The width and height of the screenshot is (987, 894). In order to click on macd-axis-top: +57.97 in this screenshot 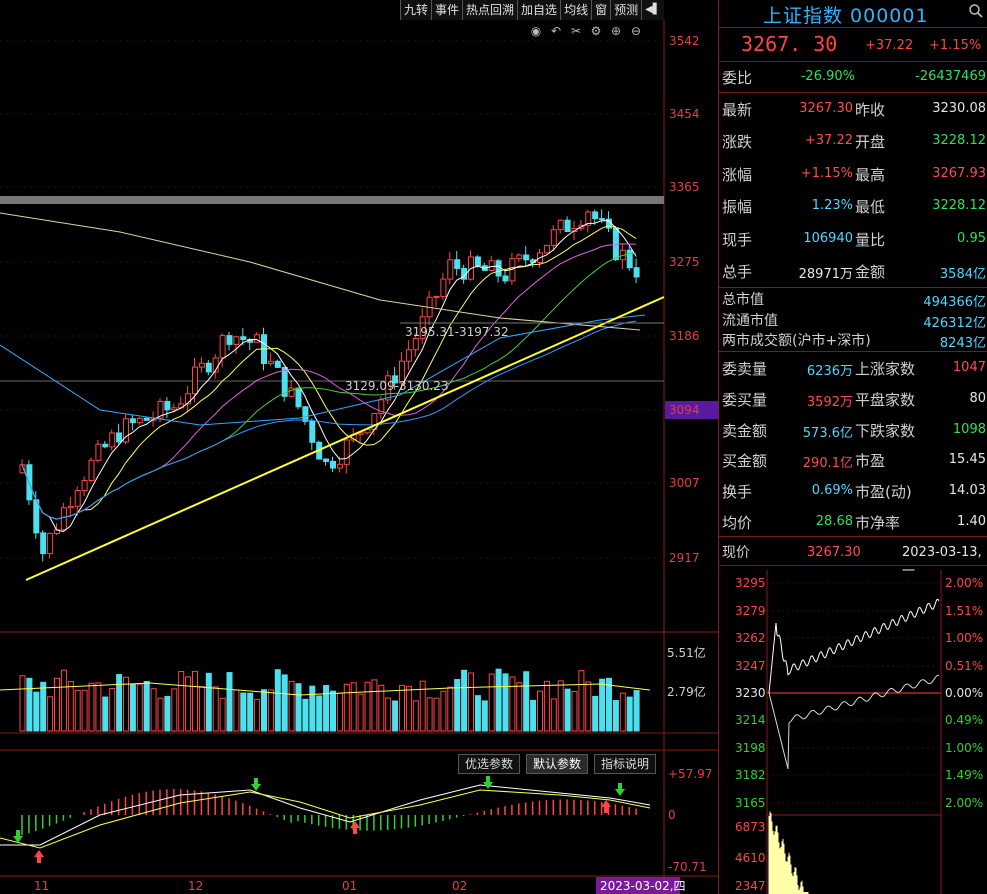, I will do `click(690, 774)`.